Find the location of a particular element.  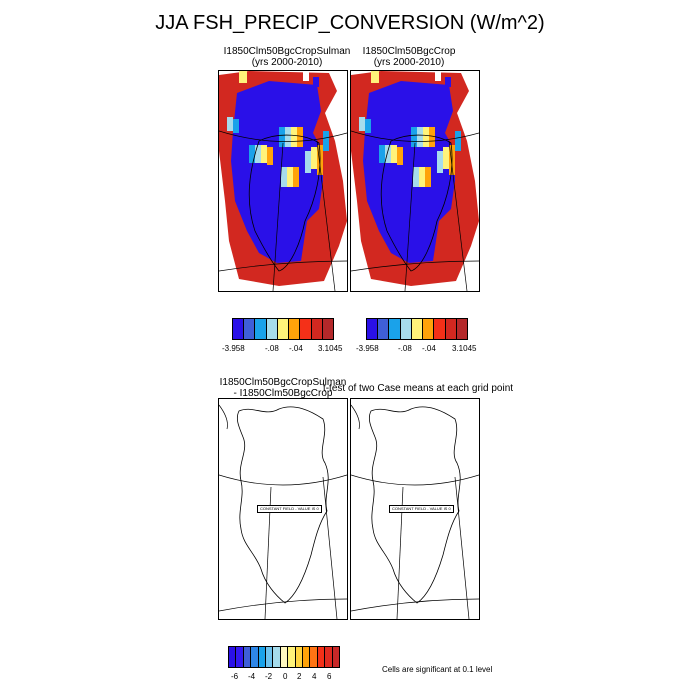

panel3-title-line1: I1850Clm50BgcCropSulman is located at coordinates (283, 382).